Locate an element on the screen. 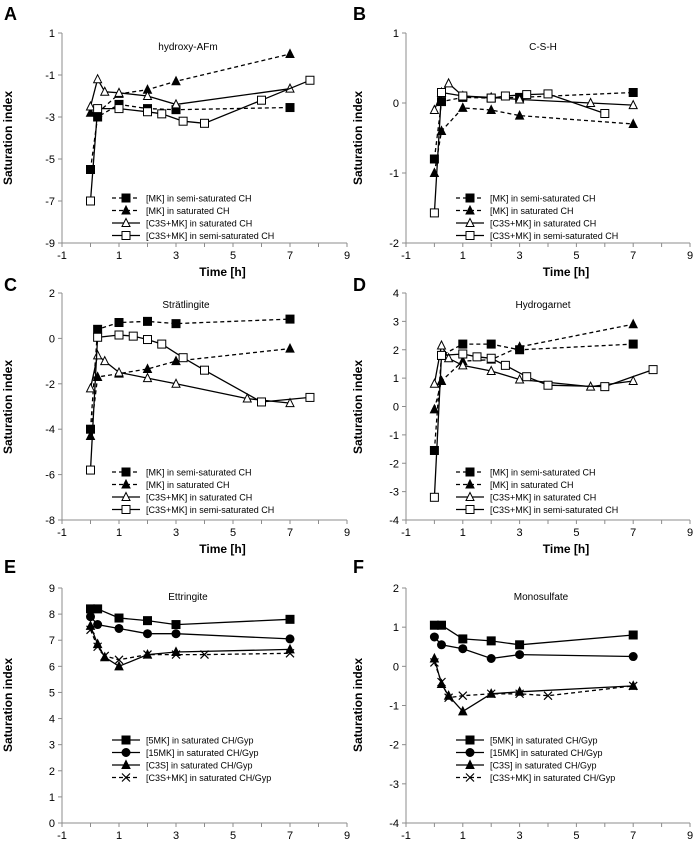 The height and width of the screenshot is (846, 699). x-tick-label: 7 is located at coordinates (290, 533).